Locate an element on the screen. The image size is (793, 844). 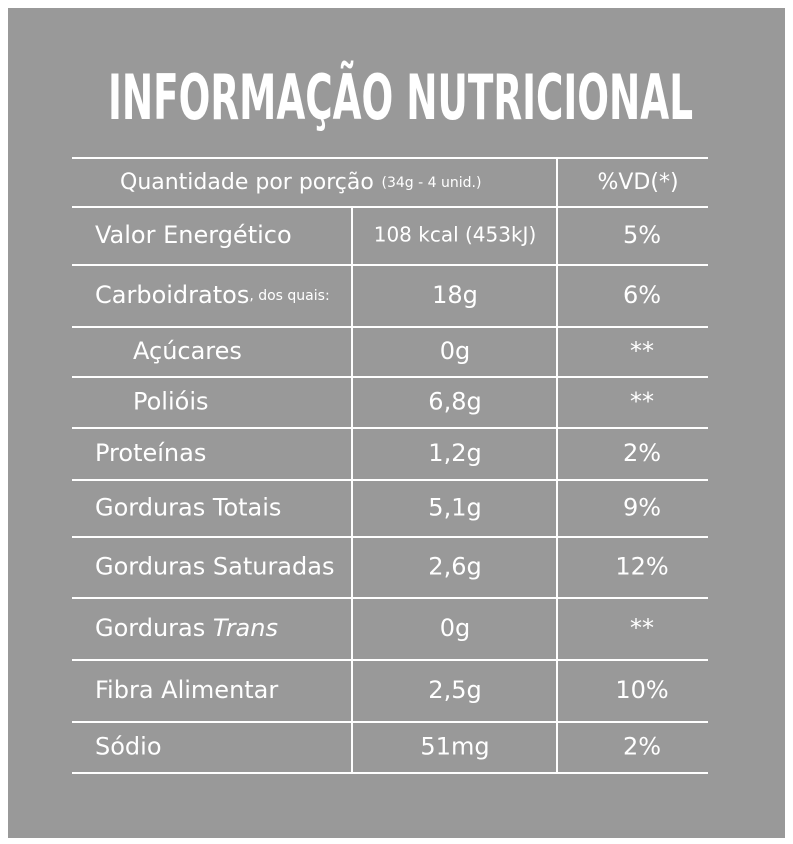
head-label: Quantidade por porção (34g - 4 unid.) is located at coordinates (300, 182).